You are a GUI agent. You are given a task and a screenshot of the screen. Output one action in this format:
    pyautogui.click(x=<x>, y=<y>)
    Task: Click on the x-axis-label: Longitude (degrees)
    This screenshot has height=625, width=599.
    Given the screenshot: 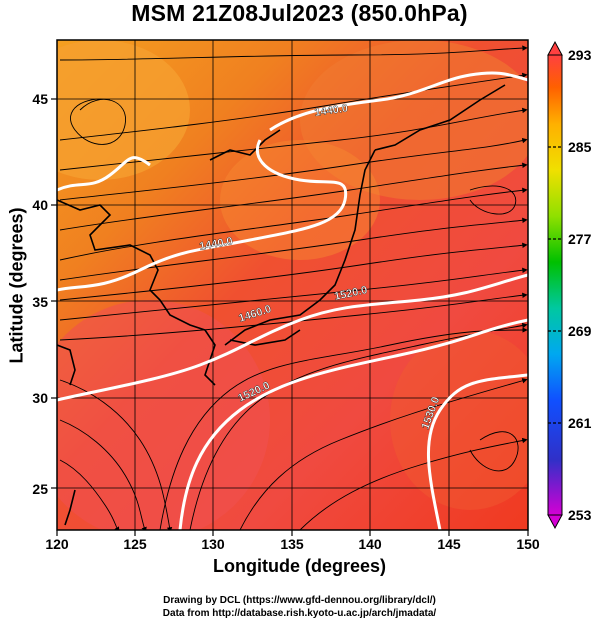 What is the action you would take?
    pyautogui.click(x=299, y=566)
    